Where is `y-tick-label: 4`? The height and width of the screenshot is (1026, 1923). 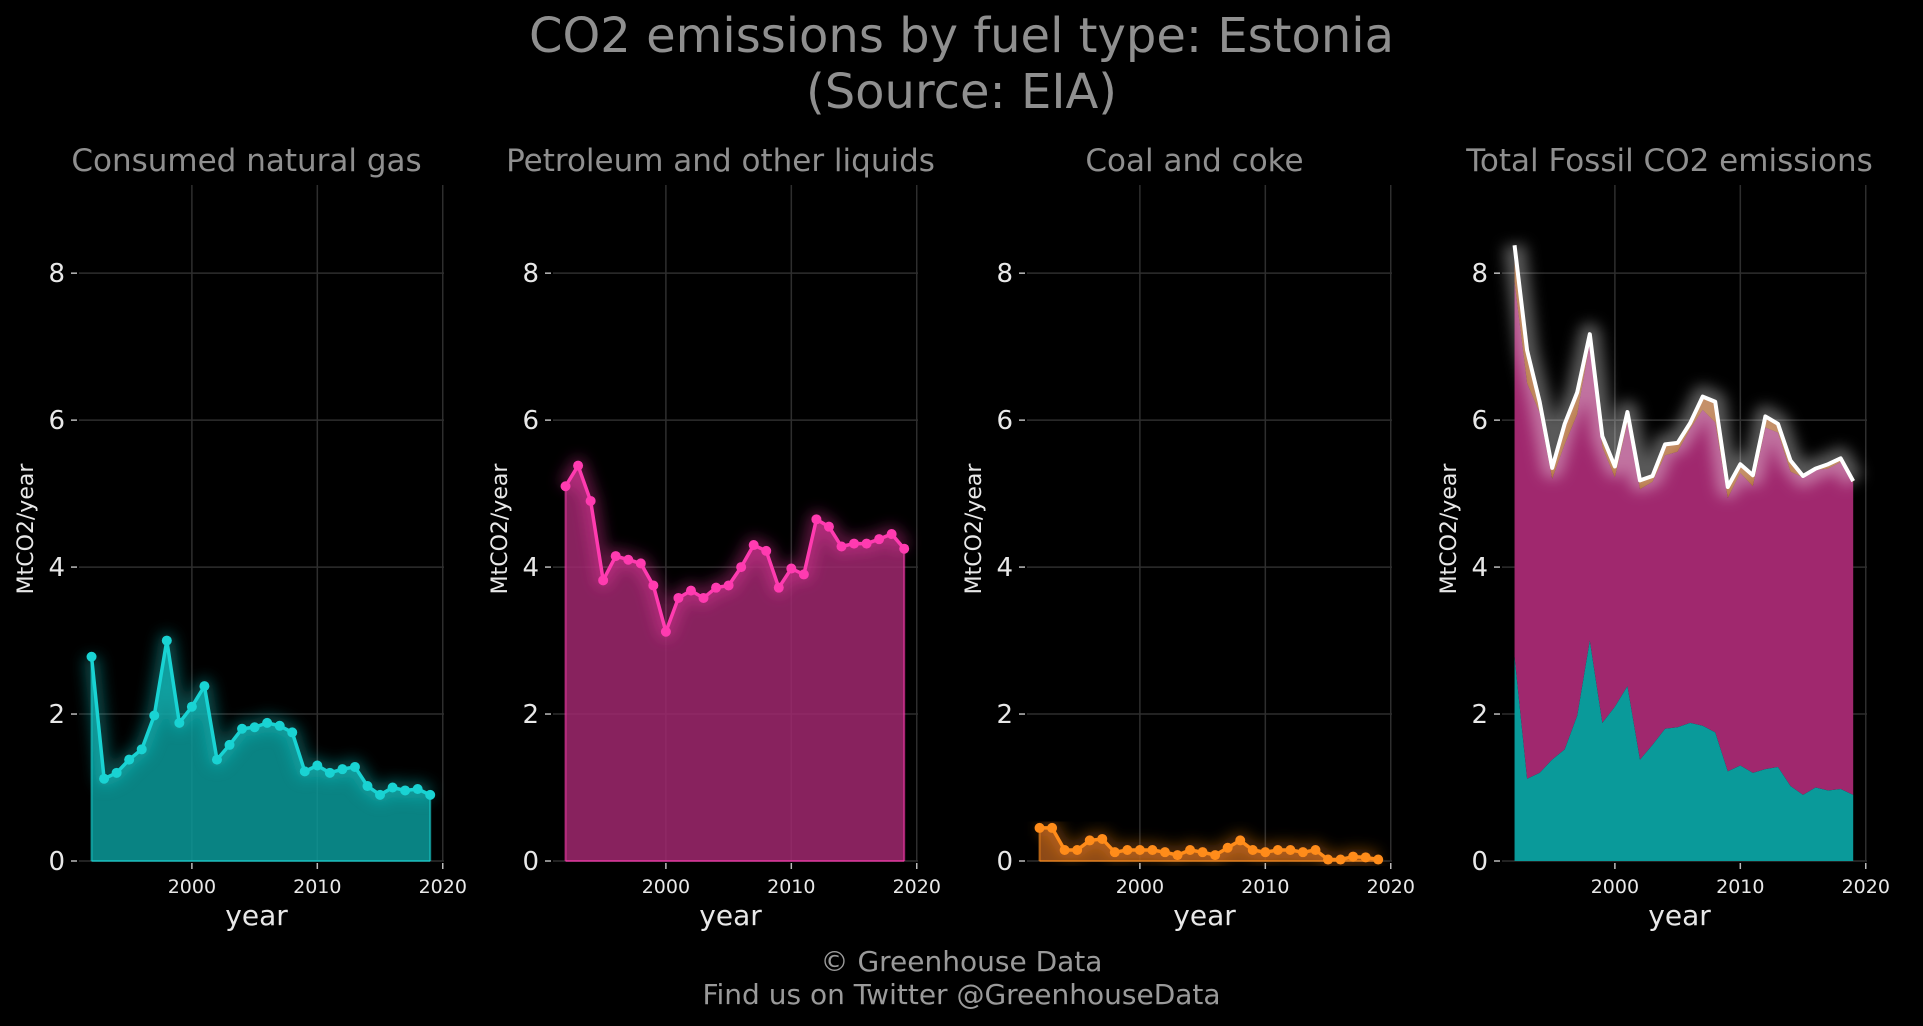
y-tick-label: 4 is located at coordinates (1004, 568).